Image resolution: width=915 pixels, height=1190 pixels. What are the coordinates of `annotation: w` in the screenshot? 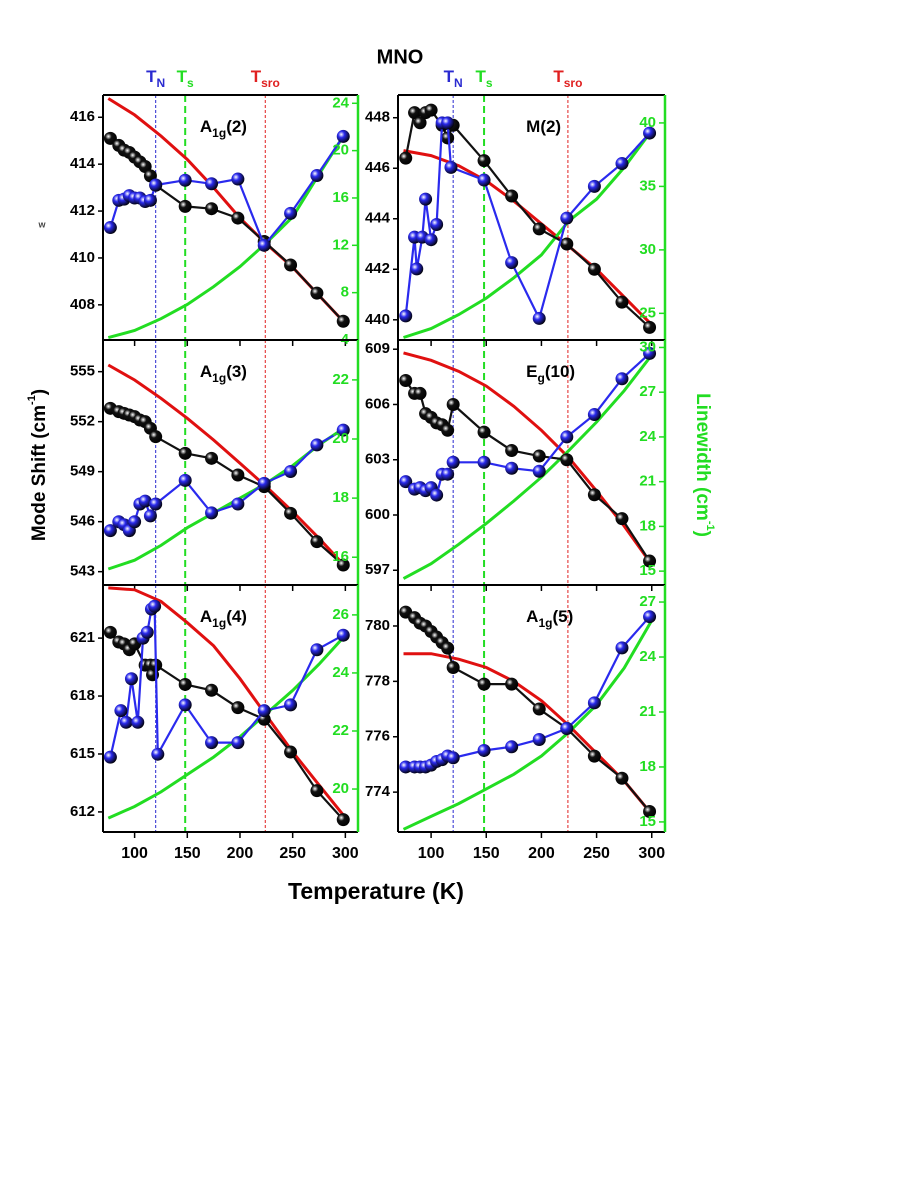 It's located at (41, 224).